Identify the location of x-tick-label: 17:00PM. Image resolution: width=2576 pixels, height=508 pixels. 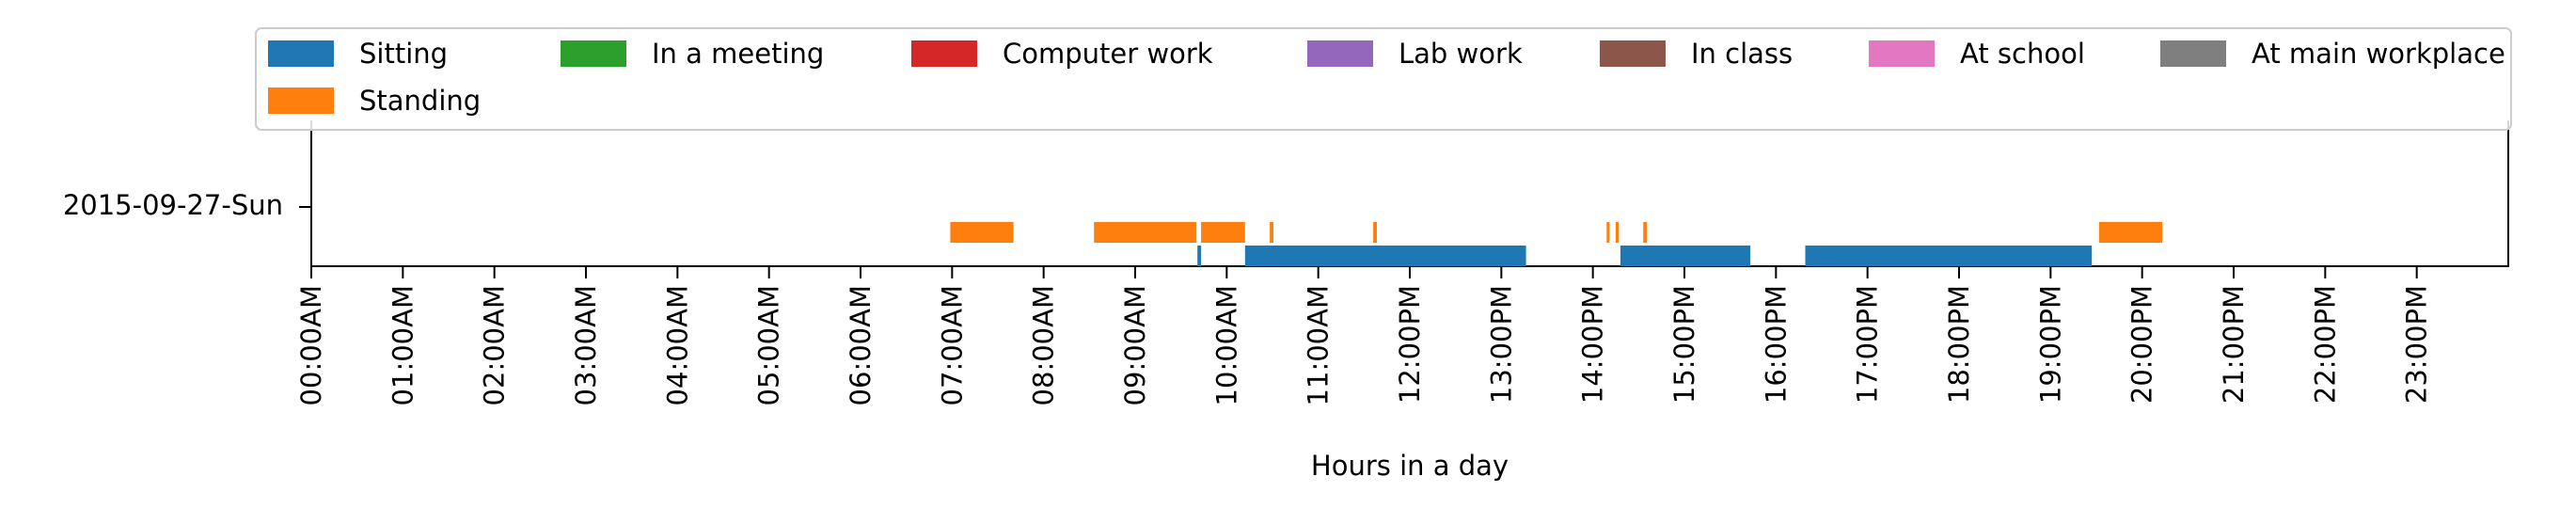
(1868, 344).